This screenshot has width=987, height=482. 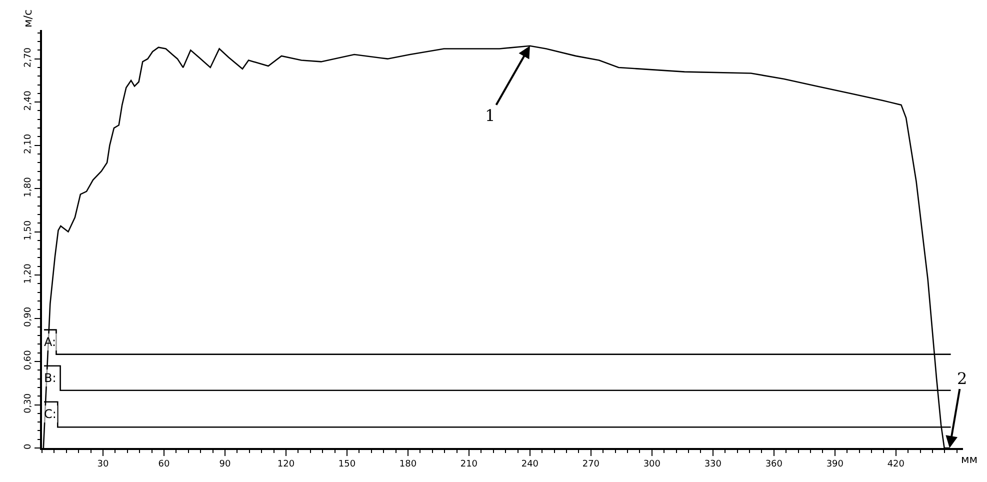 I want to click on y-tick-label: 0, so click(x=29, y=447).